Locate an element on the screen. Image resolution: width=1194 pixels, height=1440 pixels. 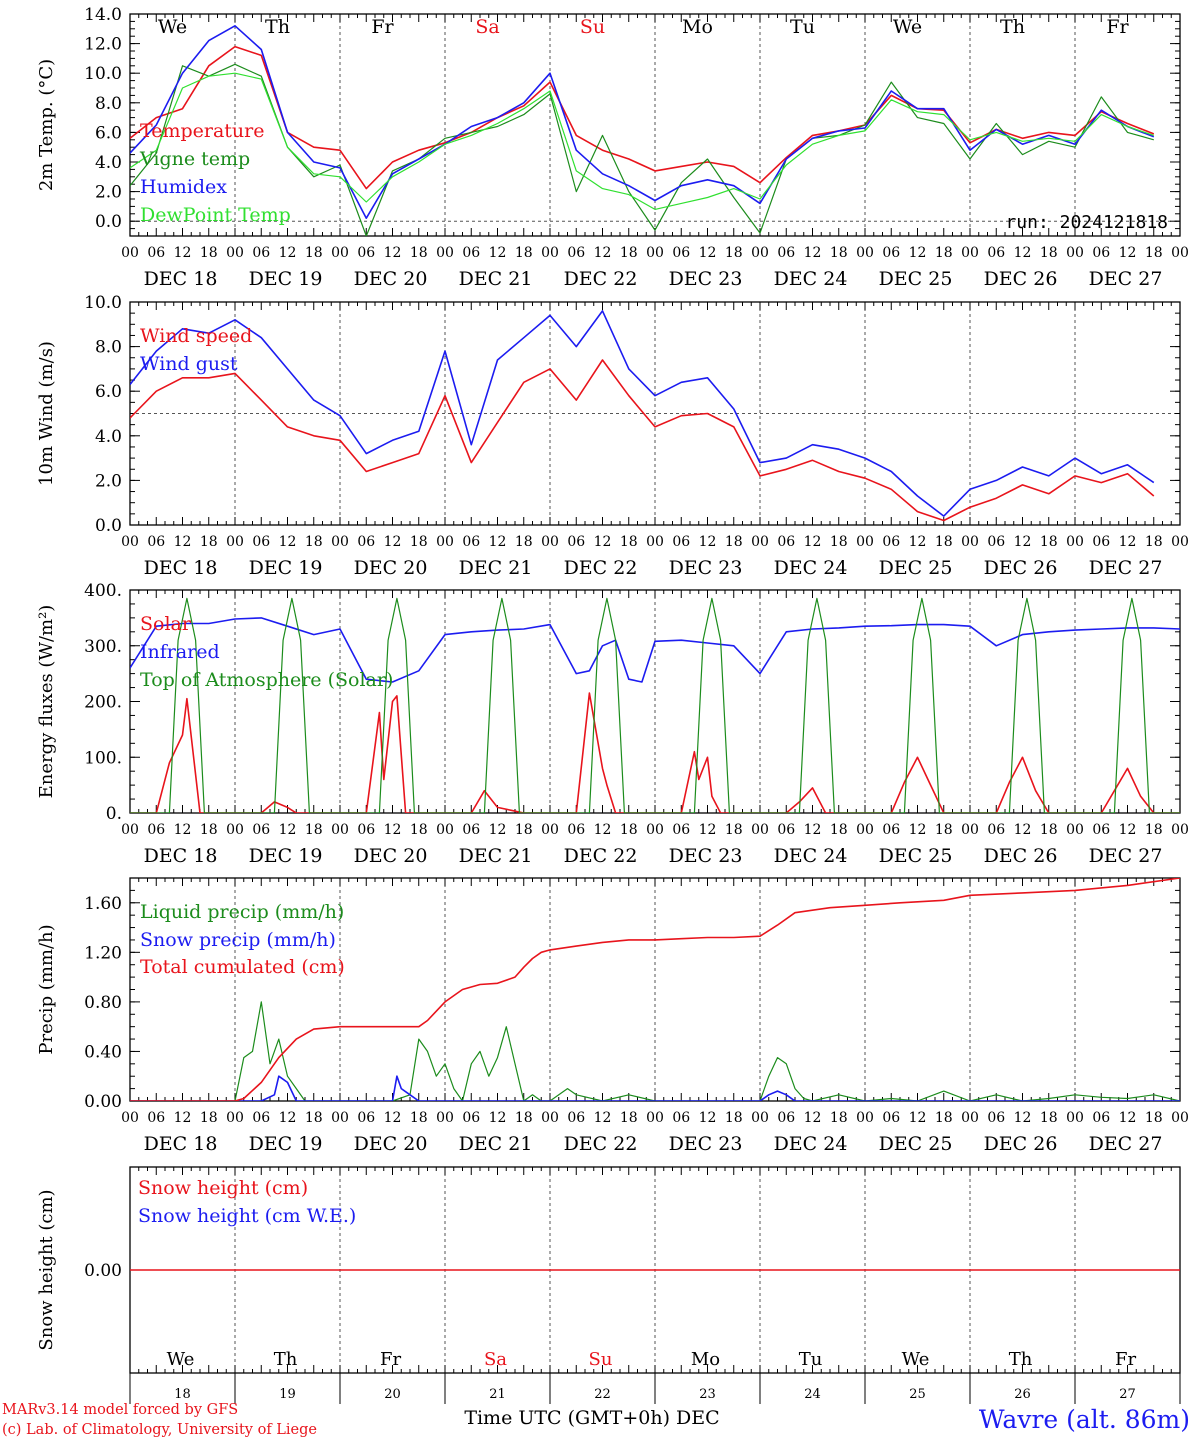
legend-entry: Top of Atmosphere (Solar) is located at coordinates (266, 680).